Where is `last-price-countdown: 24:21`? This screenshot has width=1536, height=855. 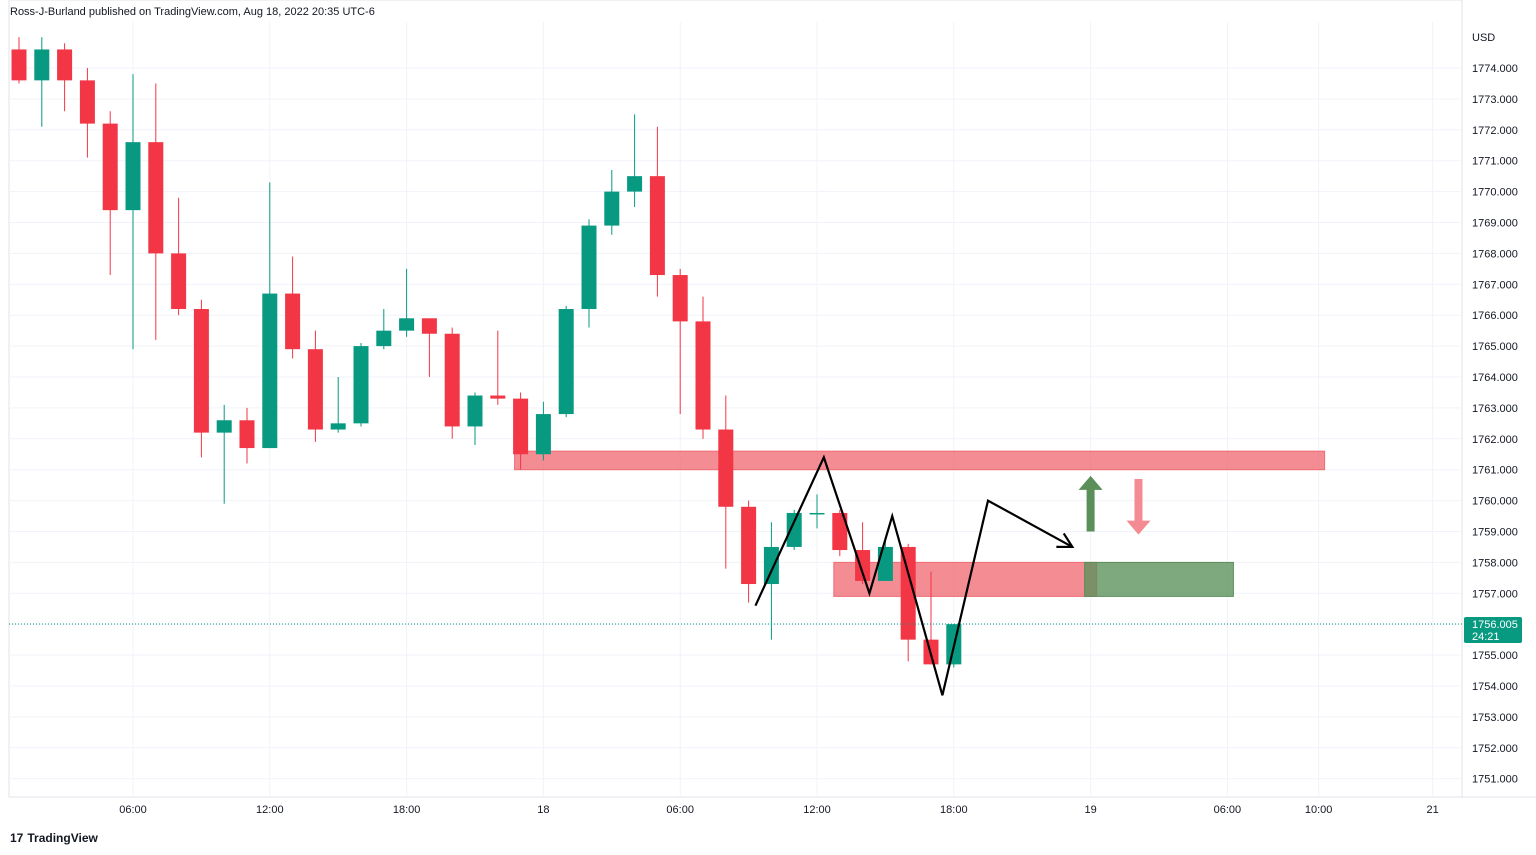 last-price-countdown: 24:21 is located at coordinates (1486, 637).